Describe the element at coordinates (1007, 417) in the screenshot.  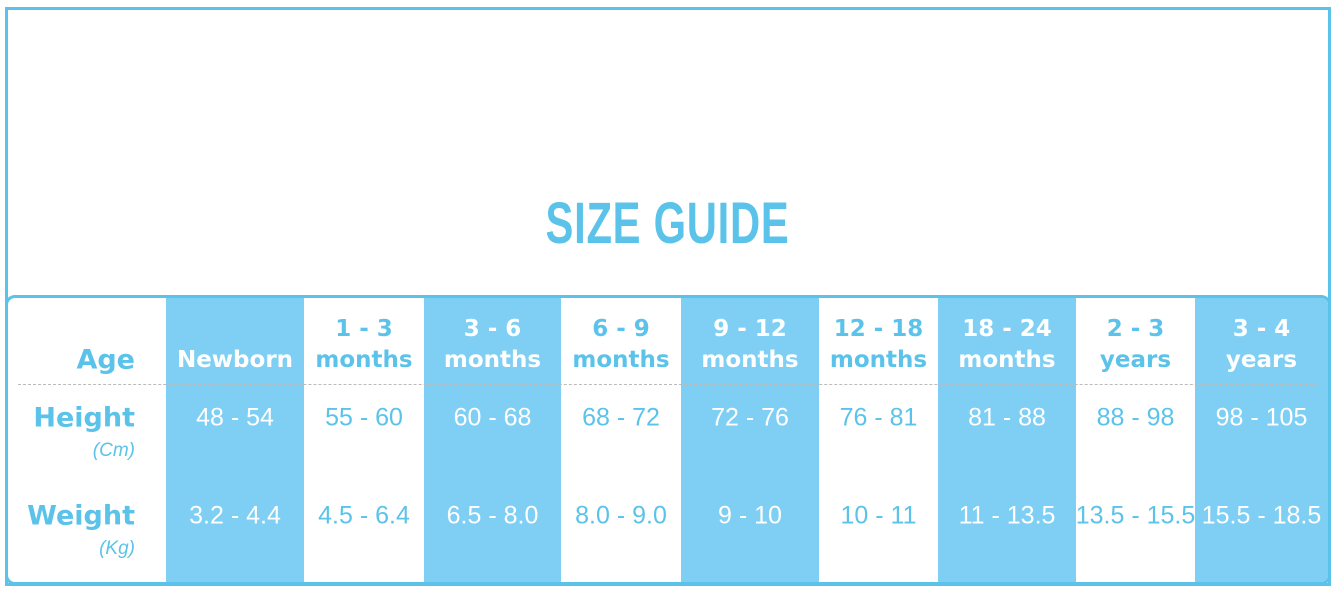
I see `height-value: 81 - 88` at that location.